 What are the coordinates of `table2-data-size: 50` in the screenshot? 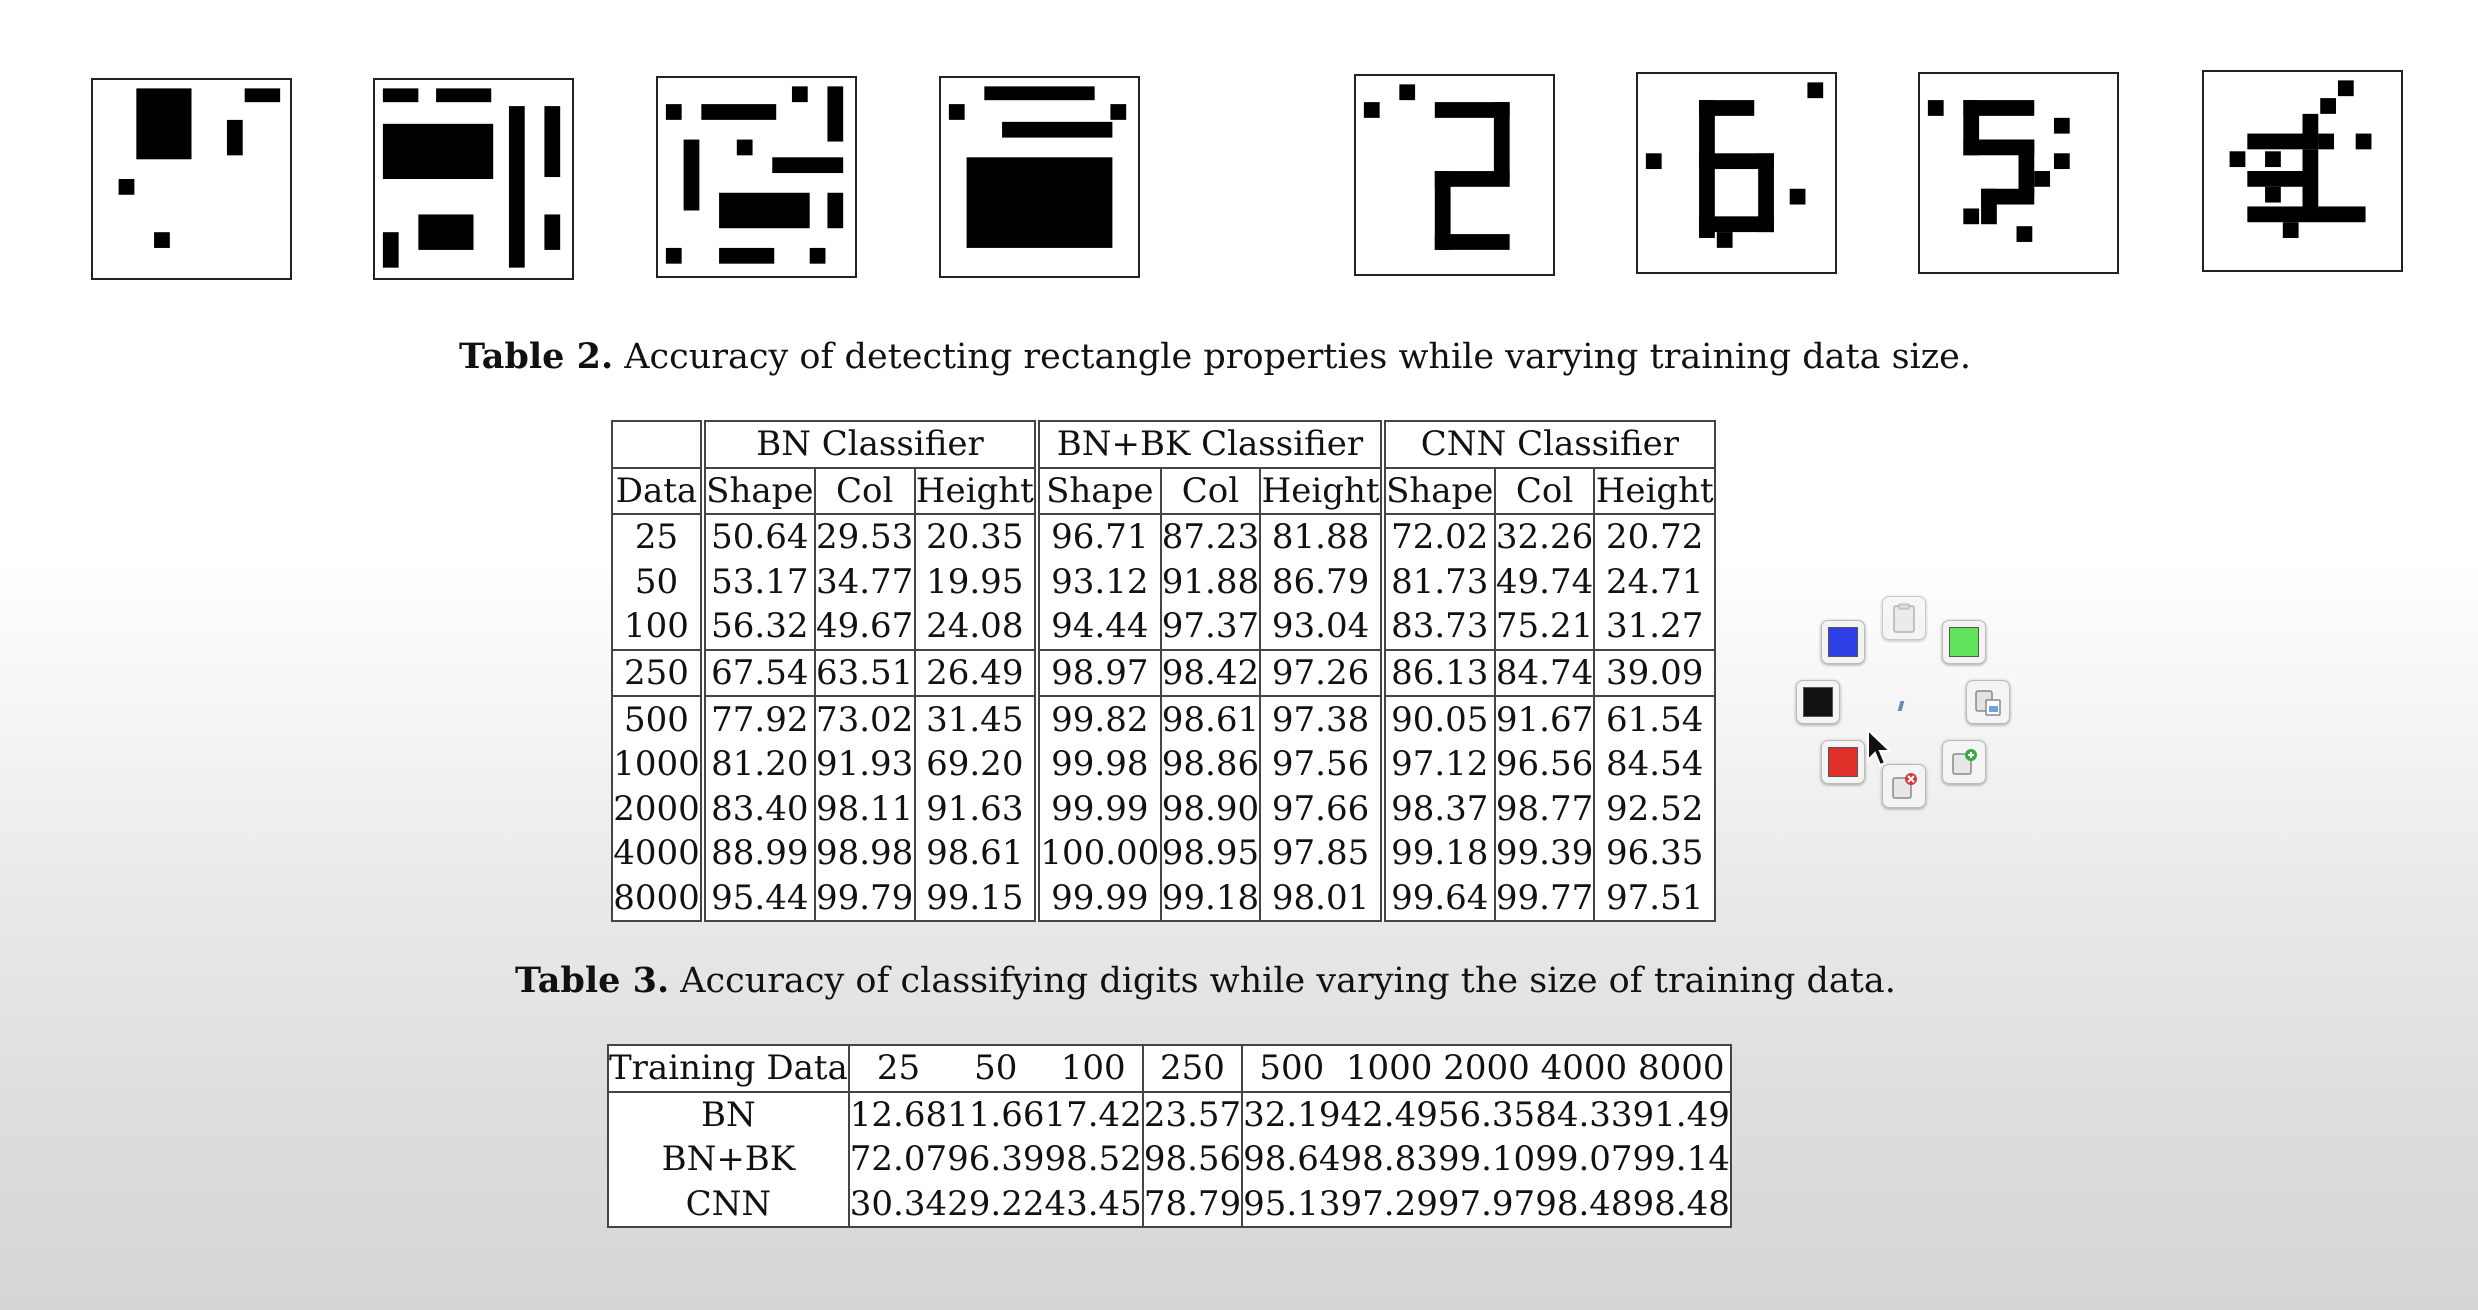 It's located at (656, 581).